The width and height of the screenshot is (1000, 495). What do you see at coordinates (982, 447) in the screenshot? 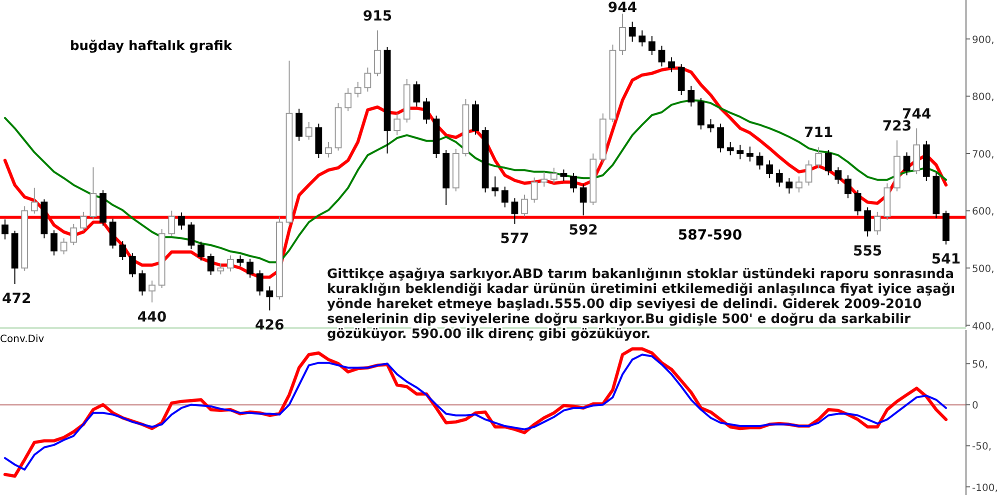
I see `y-tick-label: -50,` at bounding box center [982, 447].